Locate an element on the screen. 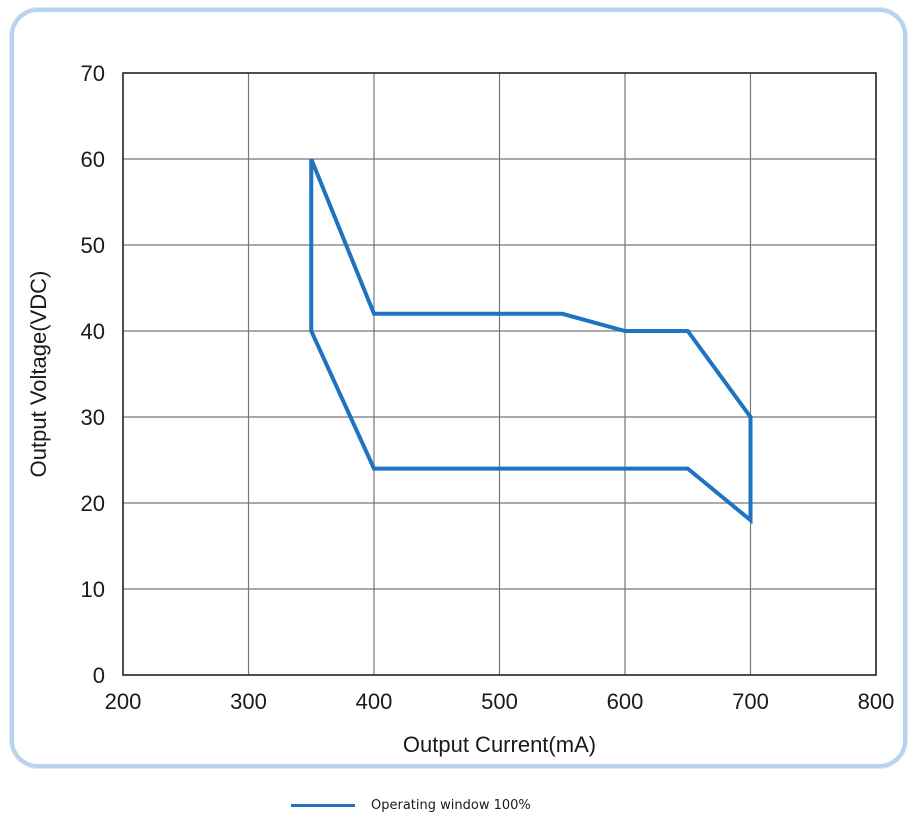 The height and width of the screenshot is (840, 917). y-tick-label: 60 is located at coordinates (93, 159).